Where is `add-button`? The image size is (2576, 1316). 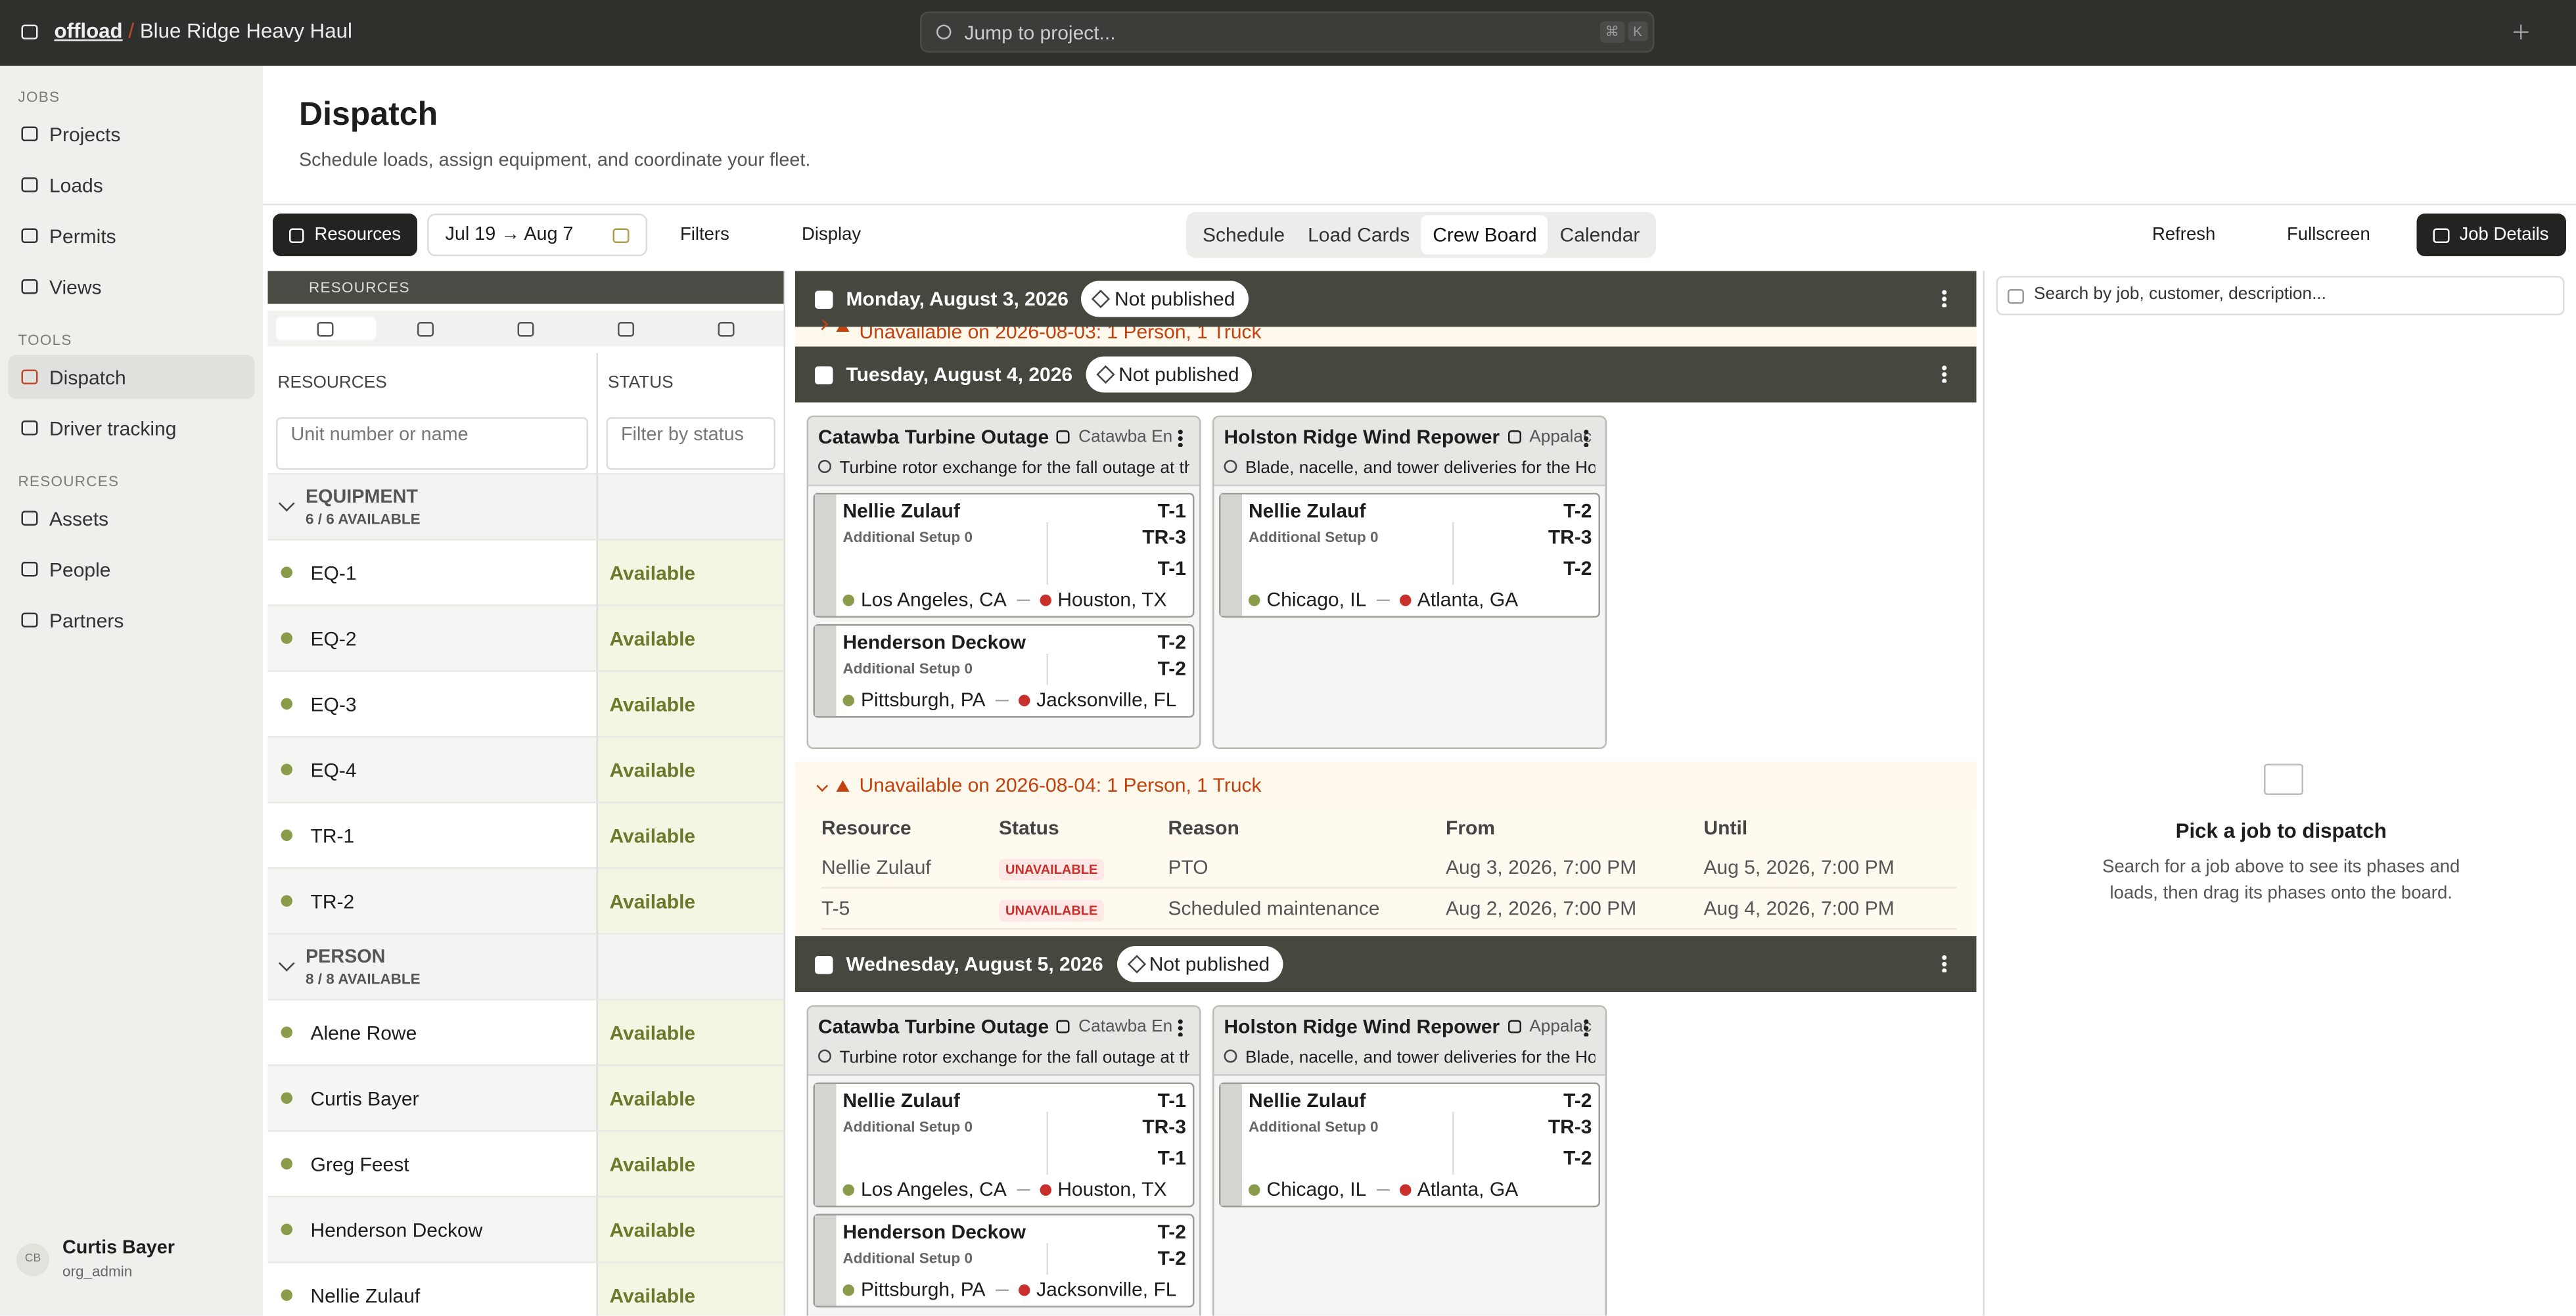
add-button is located at coordinates (2521, 32).